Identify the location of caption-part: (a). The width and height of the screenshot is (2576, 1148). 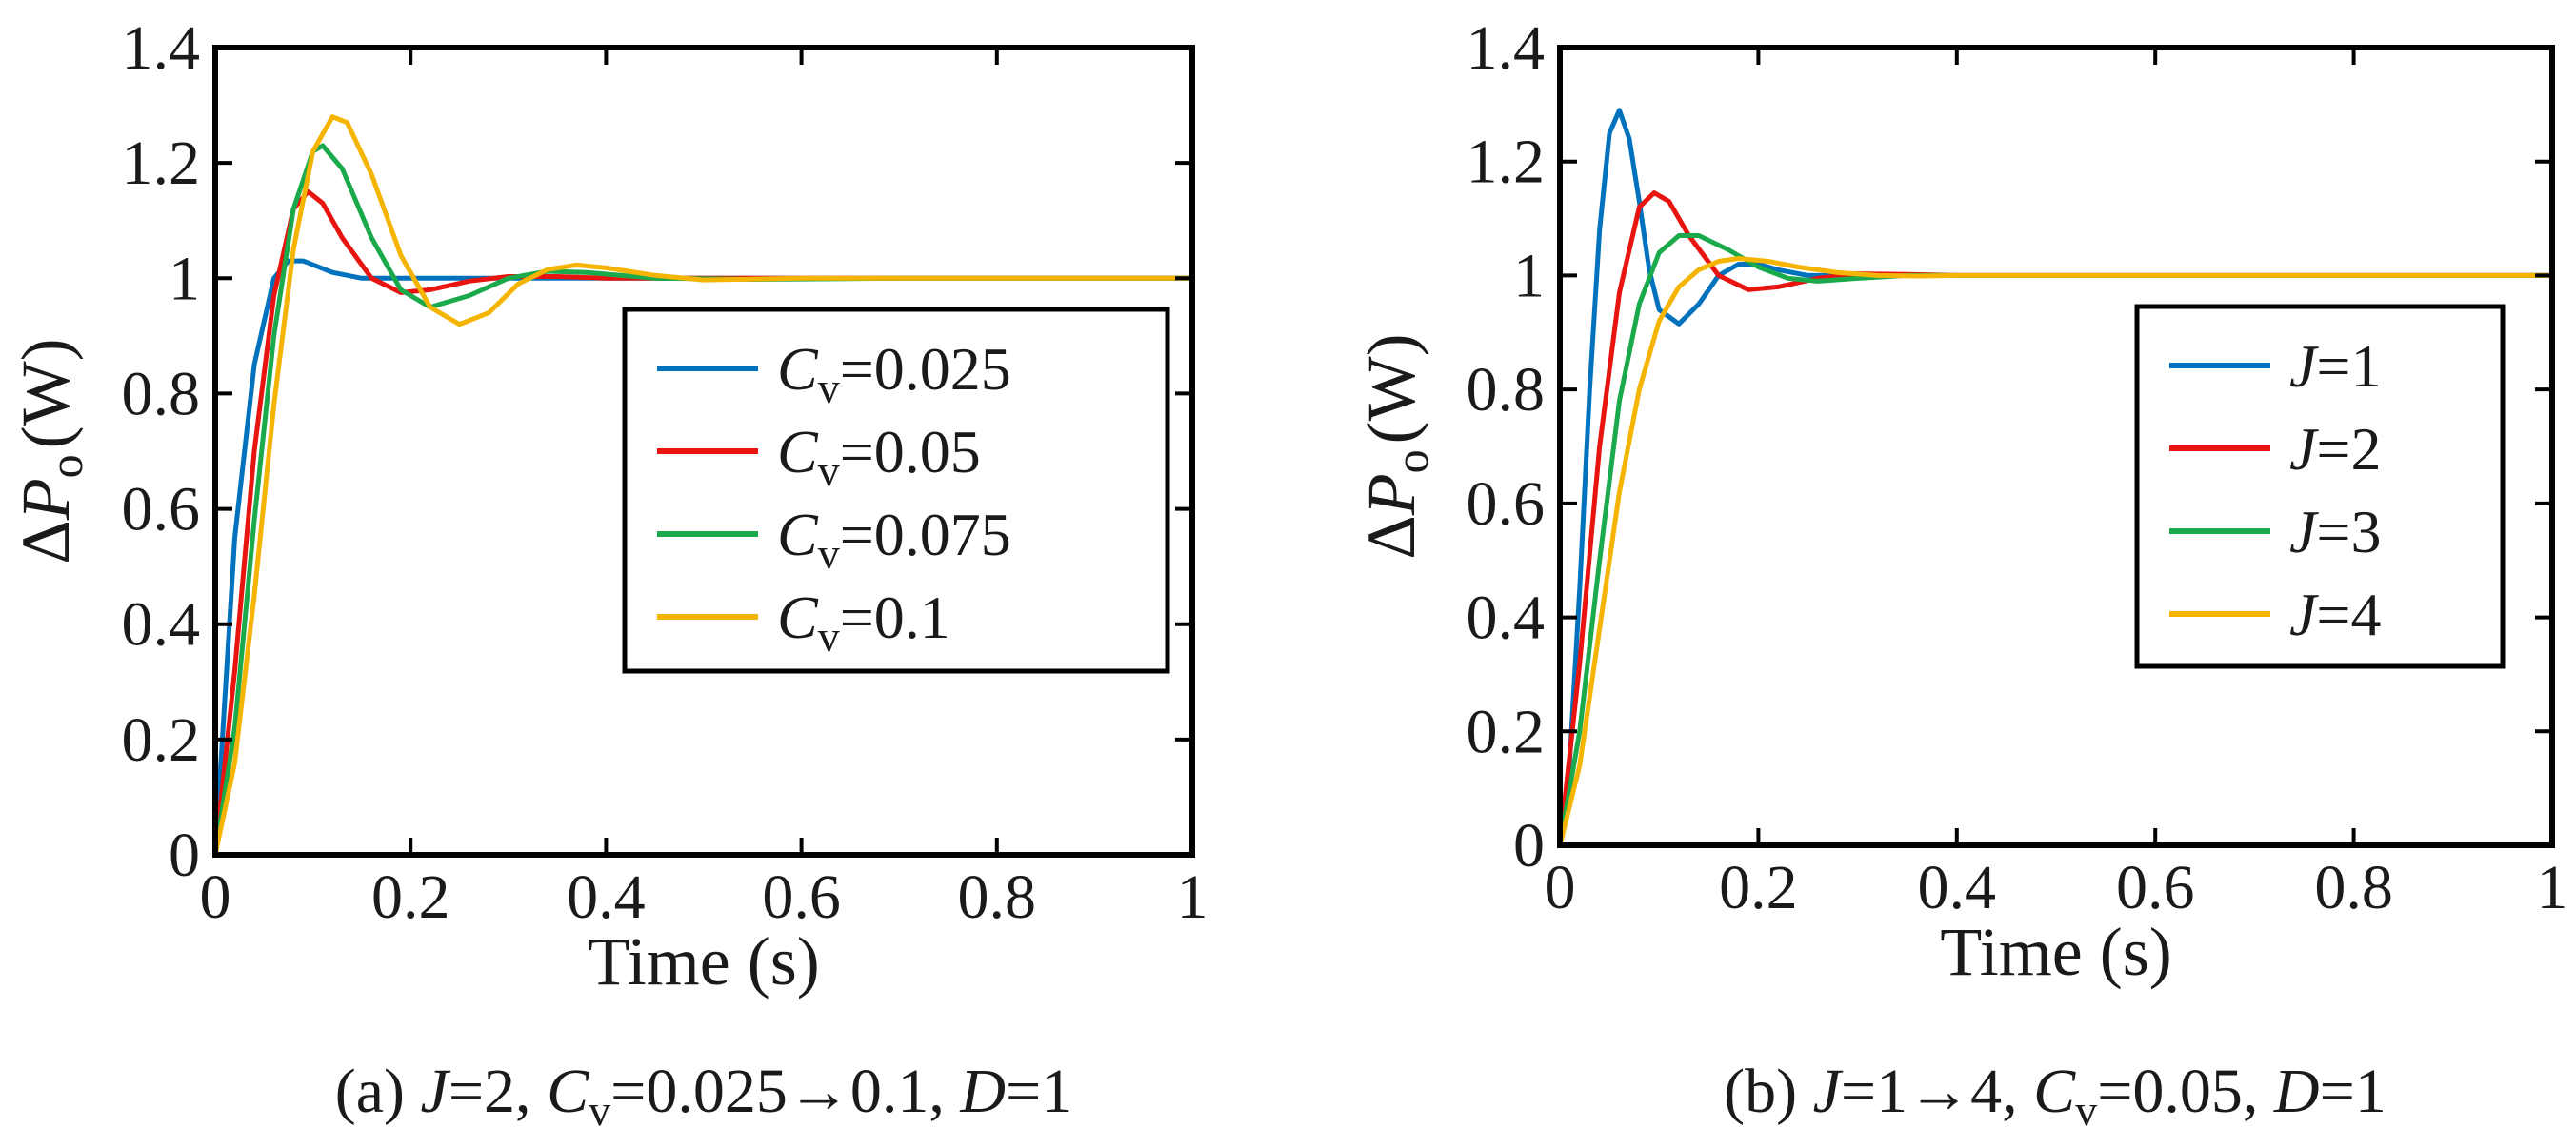
(378, 1091).